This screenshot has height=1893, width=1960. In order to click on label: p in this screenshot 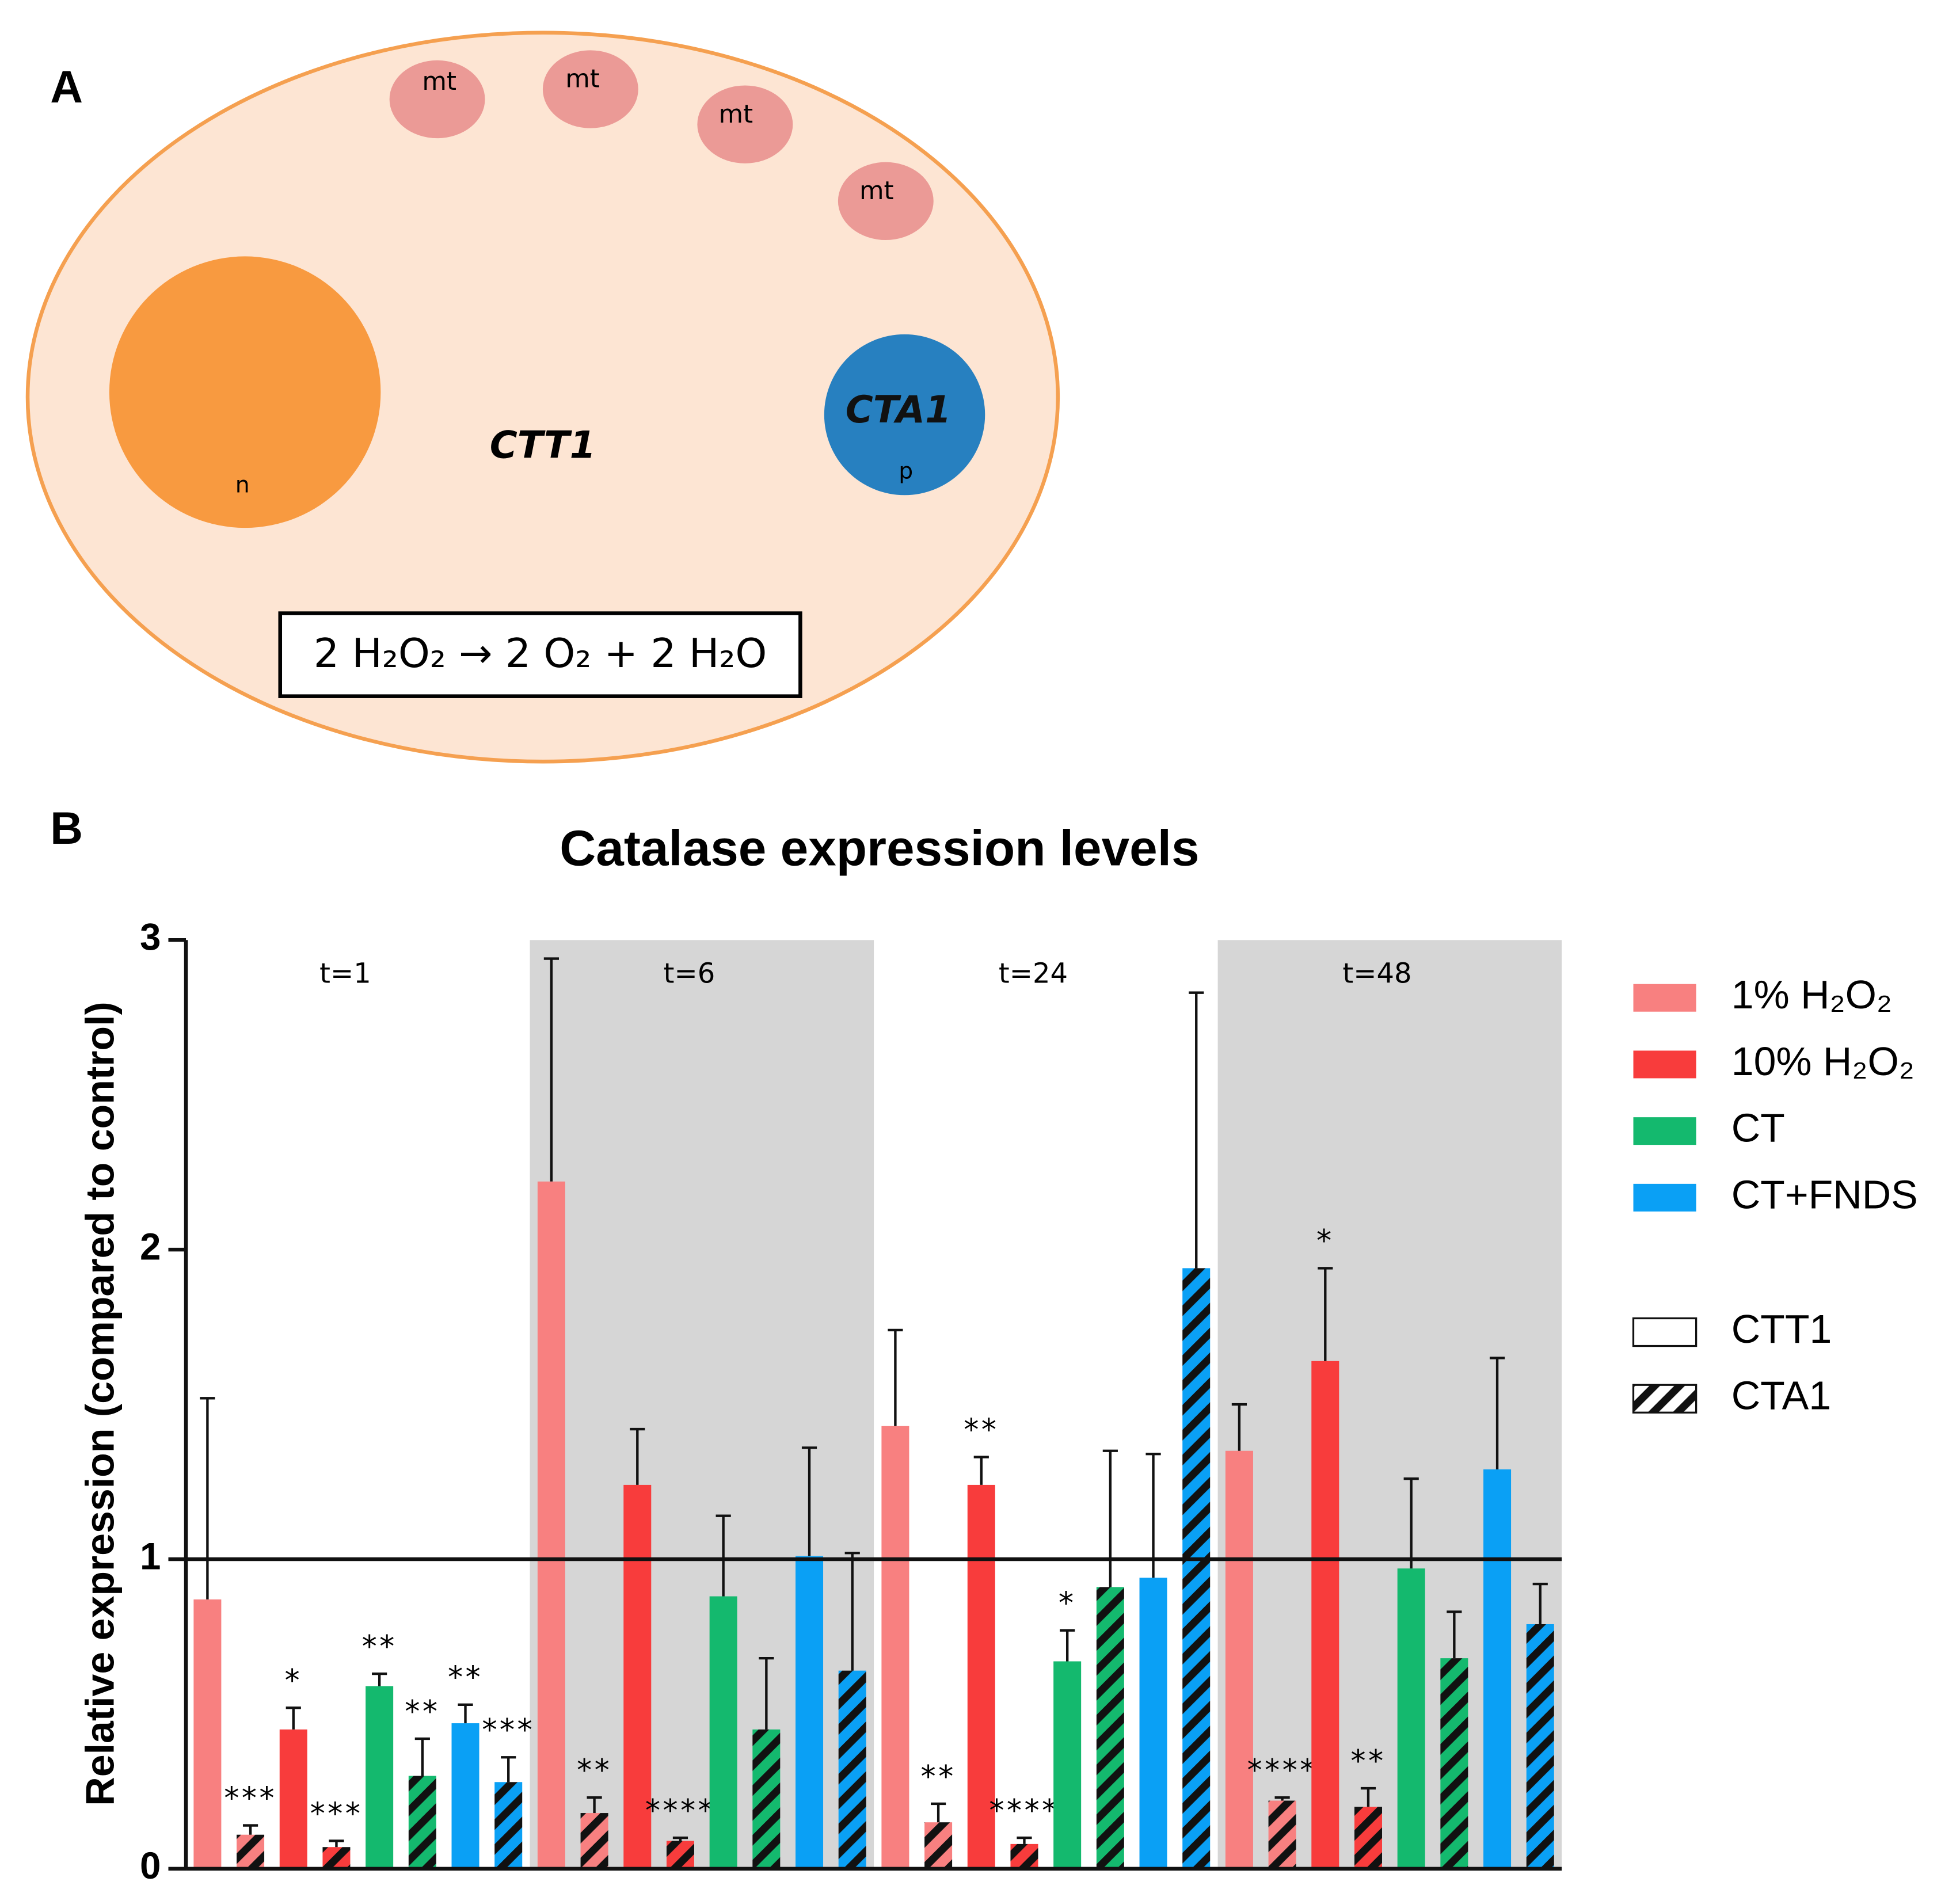, I will do `click(906, 471)`.